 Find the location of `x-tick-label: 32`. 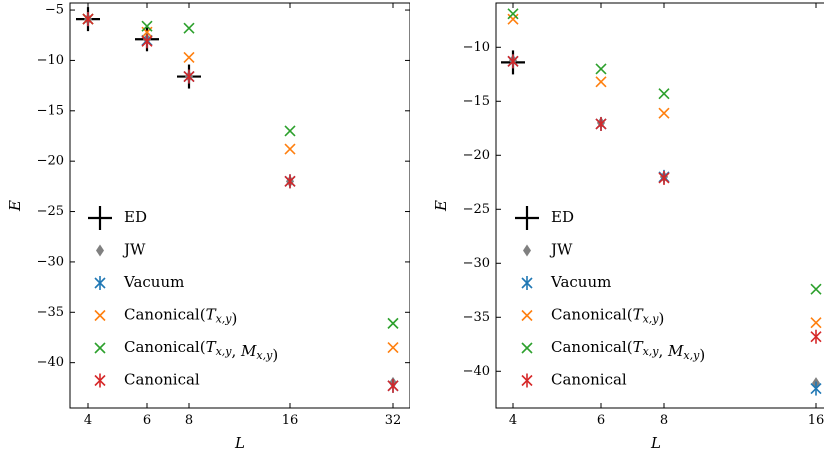

x-tick-label: 32 is located at coordinates (393, 420).